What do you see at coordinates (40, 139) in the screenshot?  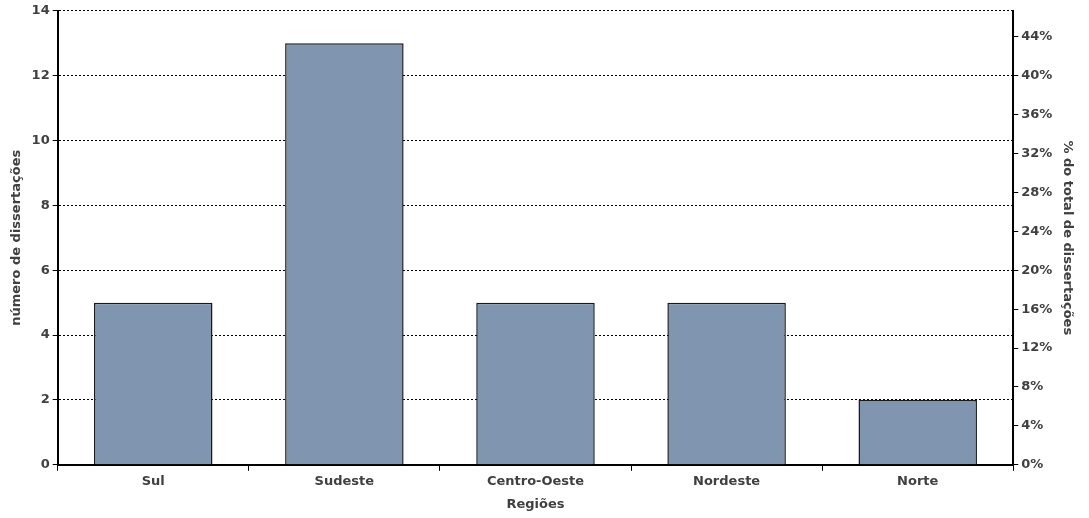 I see `y-tick-label: 10` at bounding box center [40, 139].